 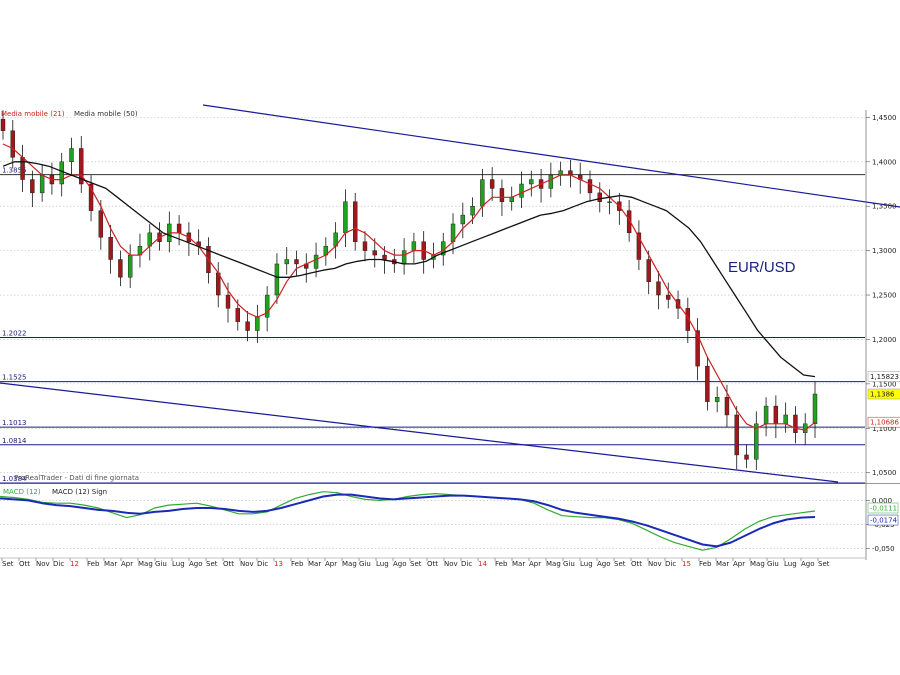 What do you see at coordinates (883, 508) in the screenshot?
I see `macd-tag: -0,0111` at bounding box center [883, 508].